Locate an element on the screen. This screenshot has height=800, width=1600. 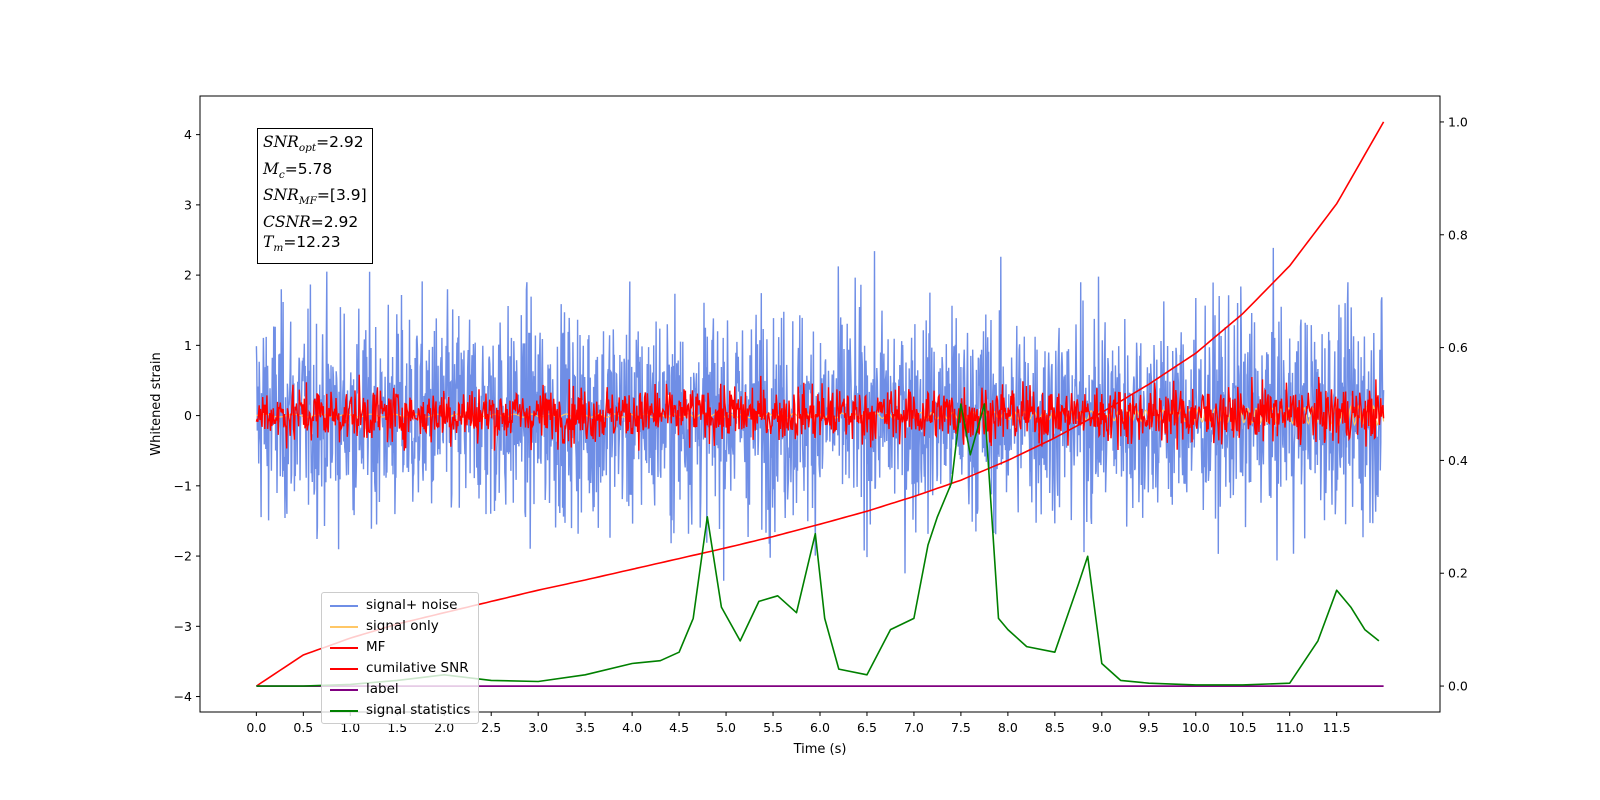
y-axis-left: −4 −3 −2 −1 0 1 2 3 4 is located at coordinates (187, 415).